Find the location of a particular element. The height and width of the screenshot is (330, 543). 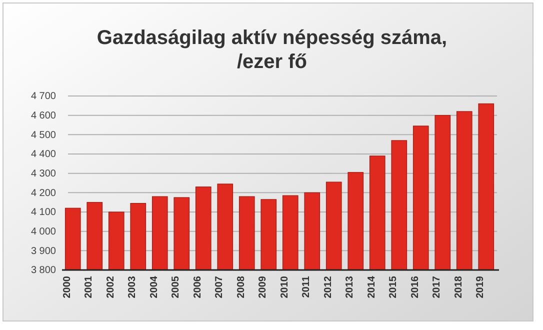

x-tick-label: 2008 is located at coordinates (241, 287).